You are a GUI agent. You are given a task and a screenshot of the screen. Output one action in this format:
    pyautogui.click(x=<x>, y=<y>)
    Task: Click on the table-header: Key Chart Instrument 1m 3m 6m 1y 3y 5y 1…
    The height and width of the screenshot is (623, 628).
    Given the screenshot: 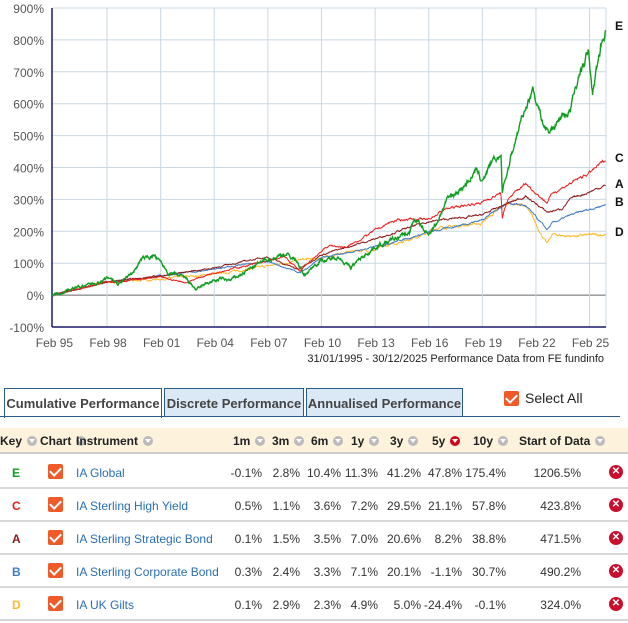 What is the action you would take?
    pyautogui.click(x=314, y=441)
    